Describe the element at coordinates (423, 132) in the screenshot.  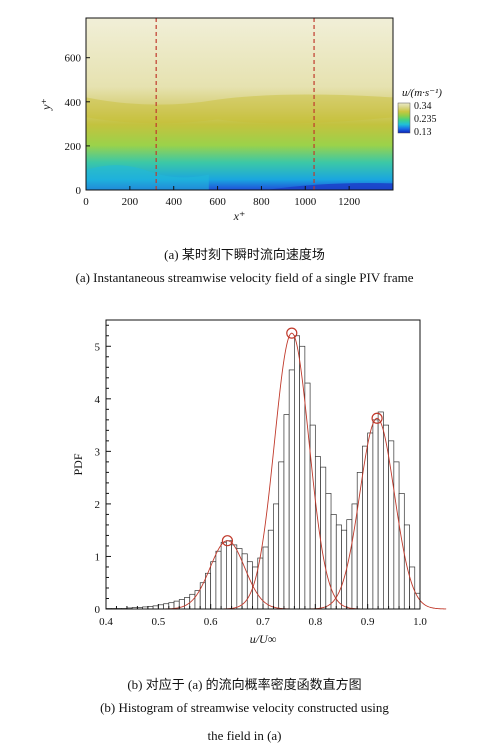
I see `colorbar-tick-label: 0.13` at that location.